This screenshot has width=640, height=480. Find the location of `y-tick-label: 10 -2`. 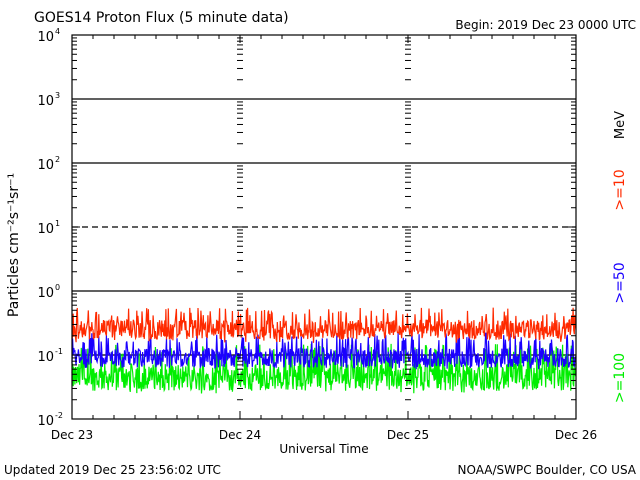

y-tick-label: 10 -2 is located at coordinates (50, 420).